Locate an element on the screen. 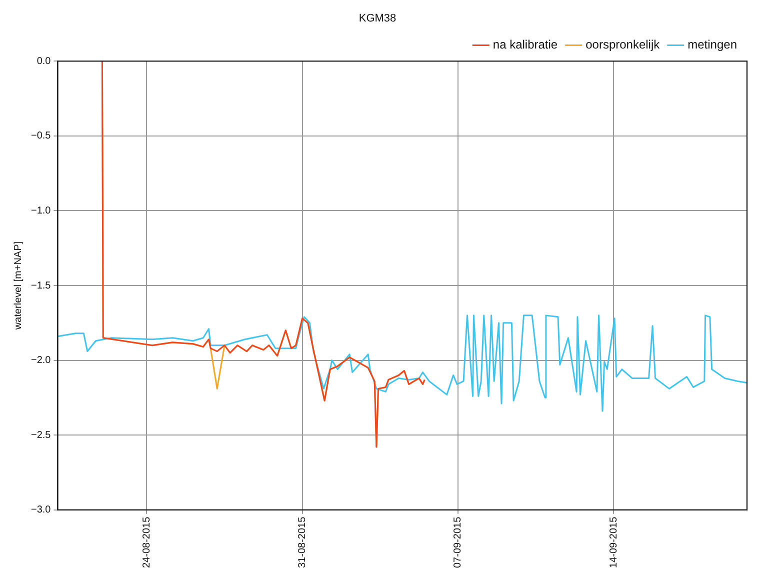  x-tick-label: 24-08-2015 is located at coordinates (146, 542).